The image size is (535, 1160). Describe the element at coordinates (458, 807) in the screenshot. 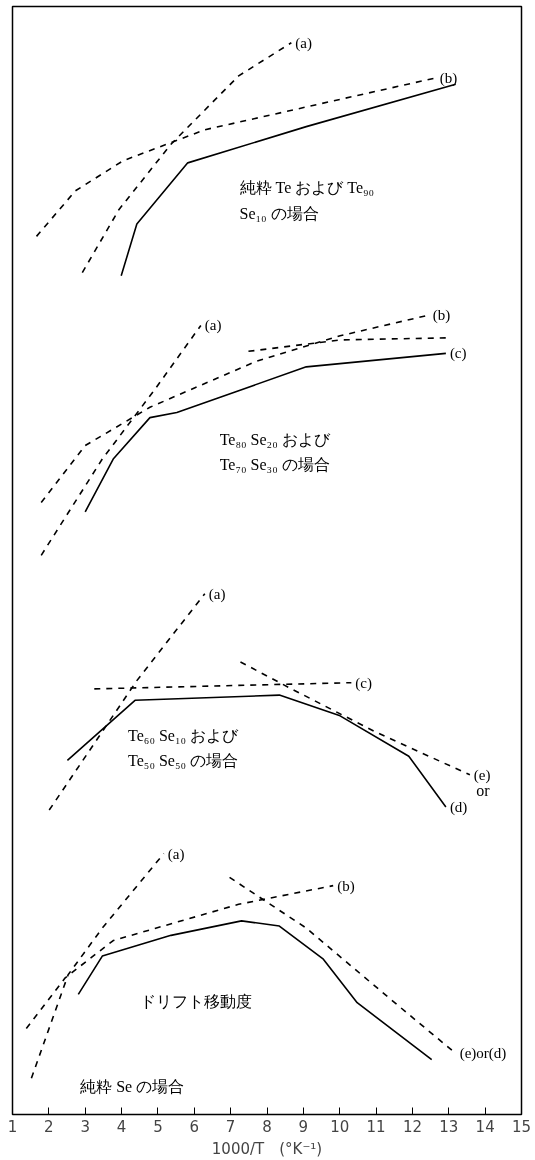

I see `series-label: (d)` at that location.